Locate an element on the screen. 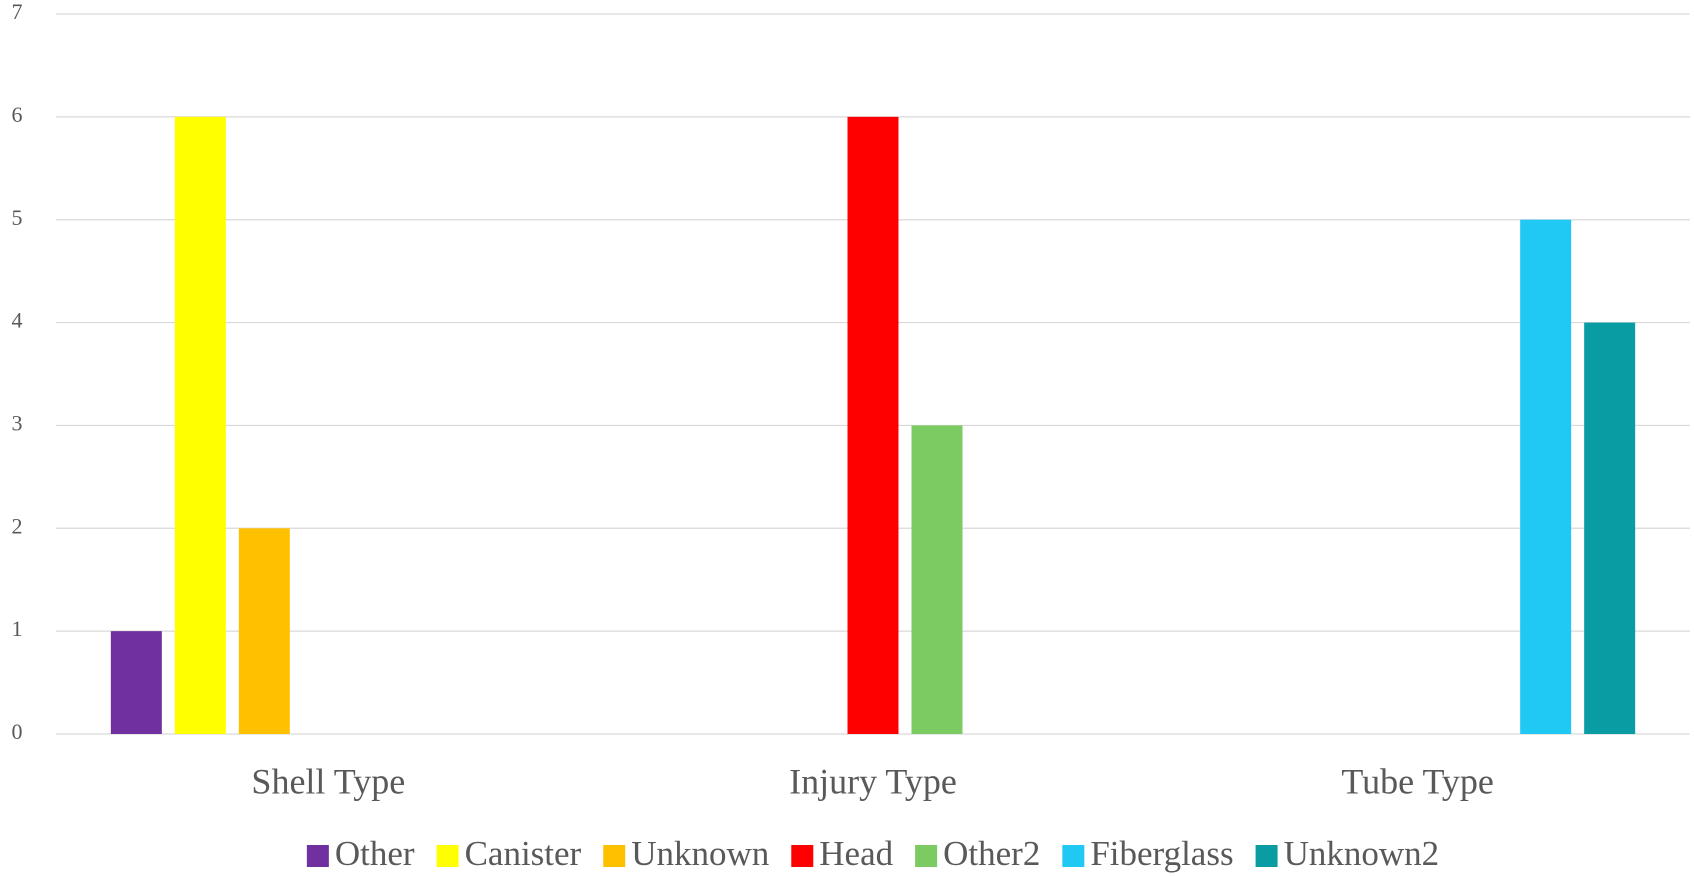 The width and height of the screenshot is (1694, 876). x-tick-label: Tube Type is located at coordinates (1417, 781).